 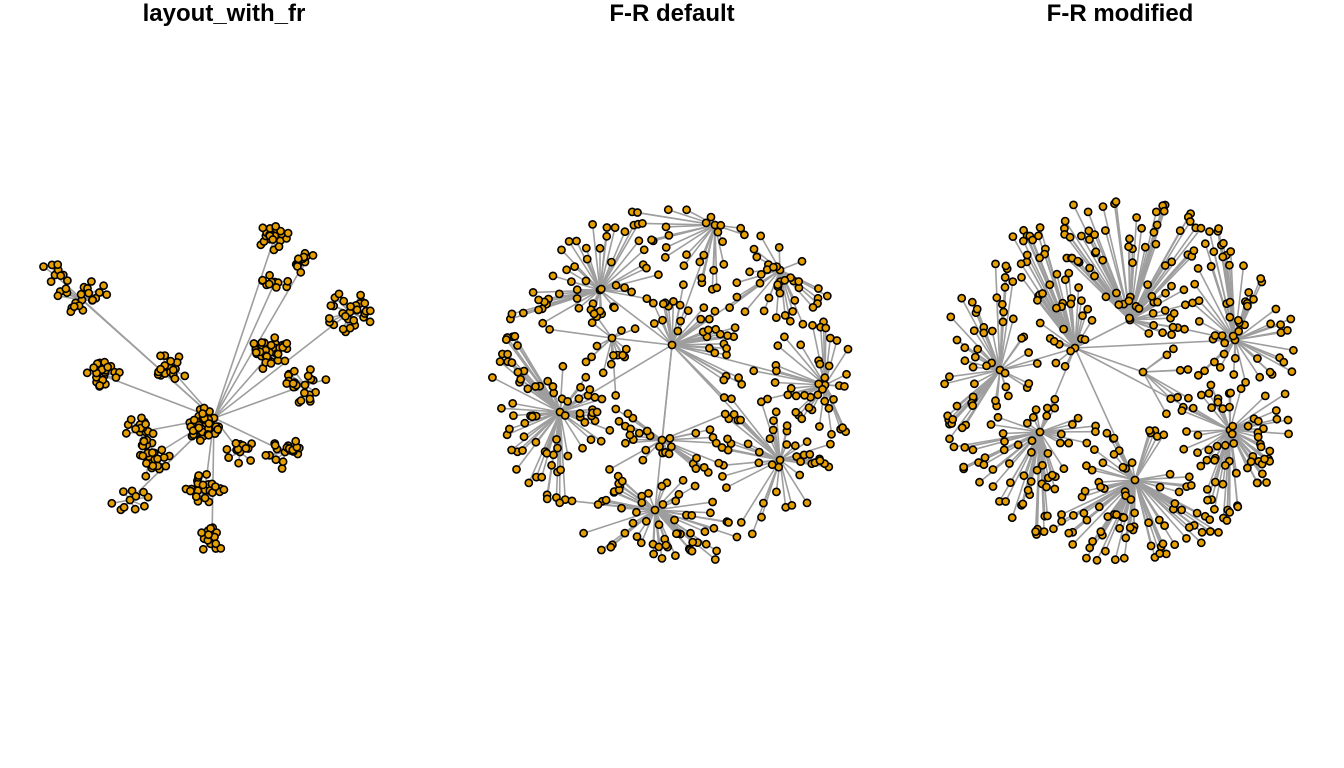 What do you see at coordinates (224, 13) in the screenshot?
I see `panel-title-layout-with-fr: layout_with_fr` at bounding box center [224, 13].